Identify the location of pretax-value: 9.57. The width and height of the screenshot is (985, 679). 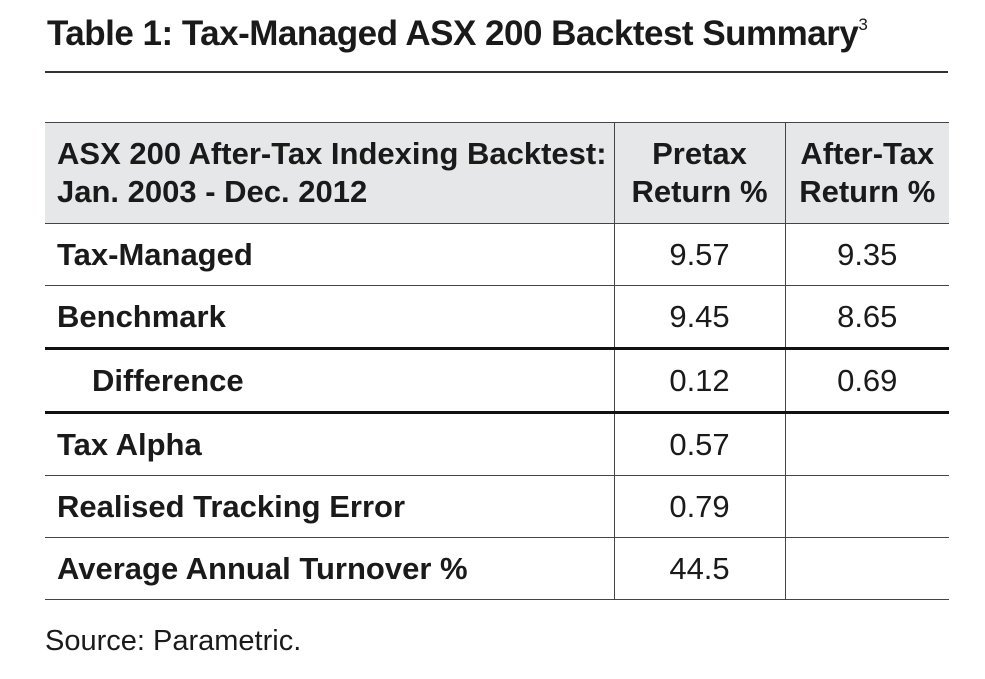
(699, 254).